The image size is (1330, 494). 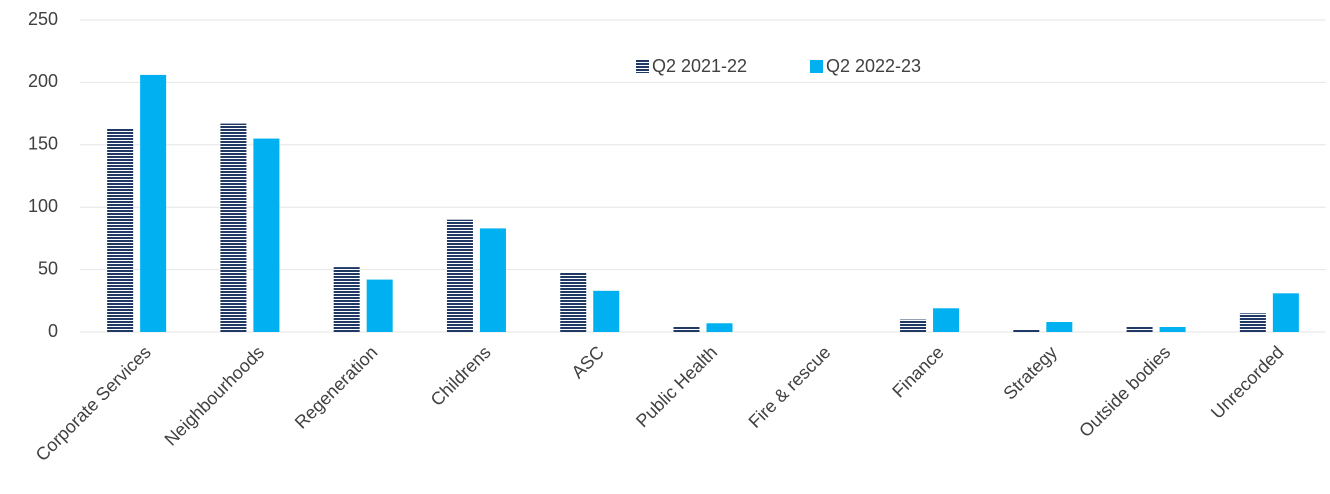 I want to click on y-tick-label: 0, so click(x=53, y=331).